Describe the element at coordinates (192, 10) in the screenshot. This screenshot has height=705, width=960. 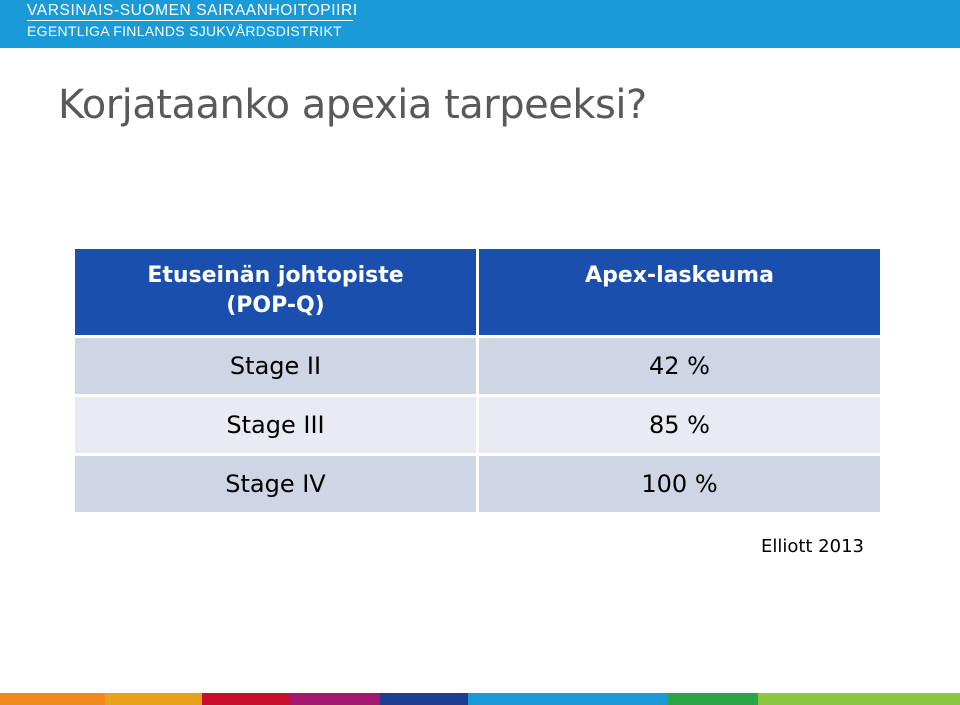
I see `org-name-finnish: VARSINAIS-SUOMEN SAIRAANHOITOPIIRI` at that location.